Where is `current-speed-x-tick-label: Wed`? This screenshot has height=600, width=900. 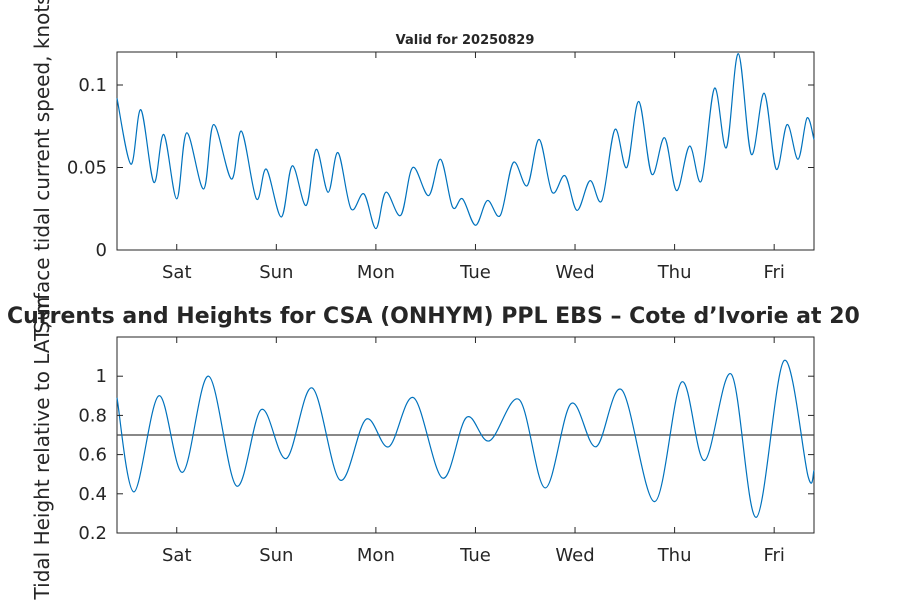
current-speed-x-tick-label: Wed is located at coordinates (574, 272).